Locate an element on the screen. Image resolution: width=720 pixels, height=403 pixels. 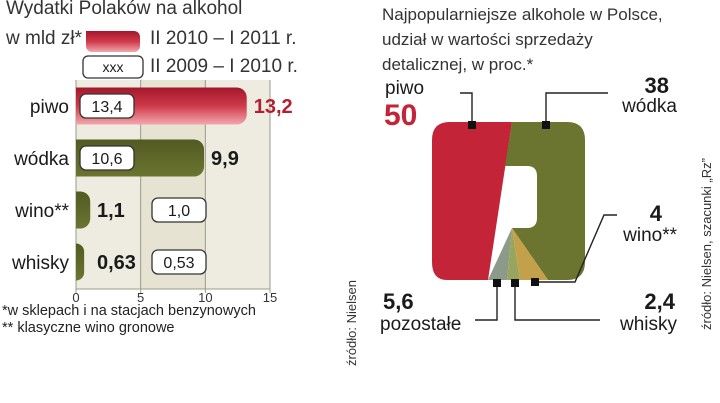
slice-value-wodka: 38 is located at coordinates (657, 85).